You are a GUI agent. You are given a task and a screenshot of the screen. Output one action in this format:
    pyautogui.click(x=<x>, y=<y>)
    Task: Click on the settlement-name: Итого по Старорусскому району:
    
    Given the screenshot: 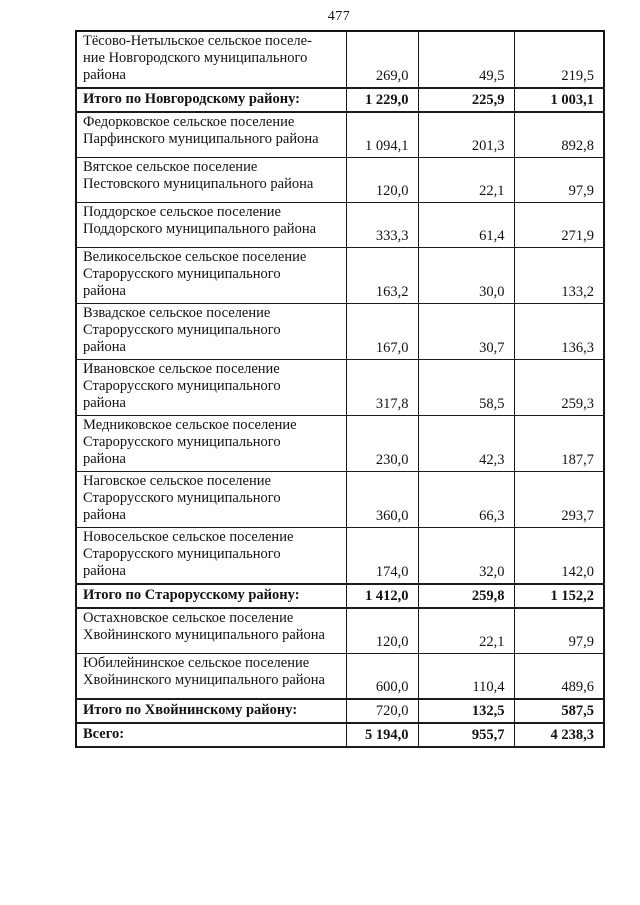 What is the action you would take?
    pyautogui.click(x=211, y=596)
    